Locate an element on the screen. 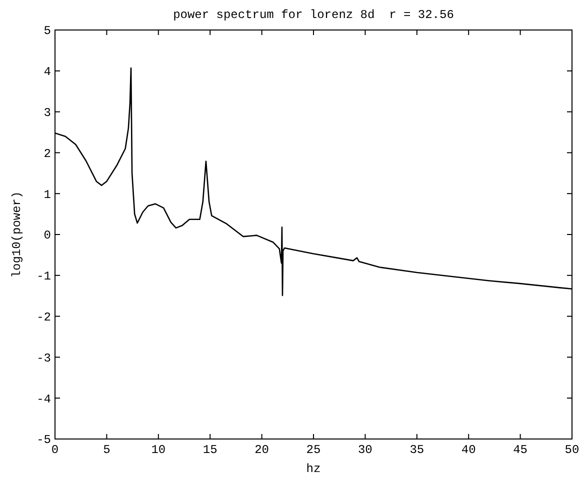 The width and height of the screenshot is (580, 478). y-tick-label: 0 is located at coordinates (47, 235).